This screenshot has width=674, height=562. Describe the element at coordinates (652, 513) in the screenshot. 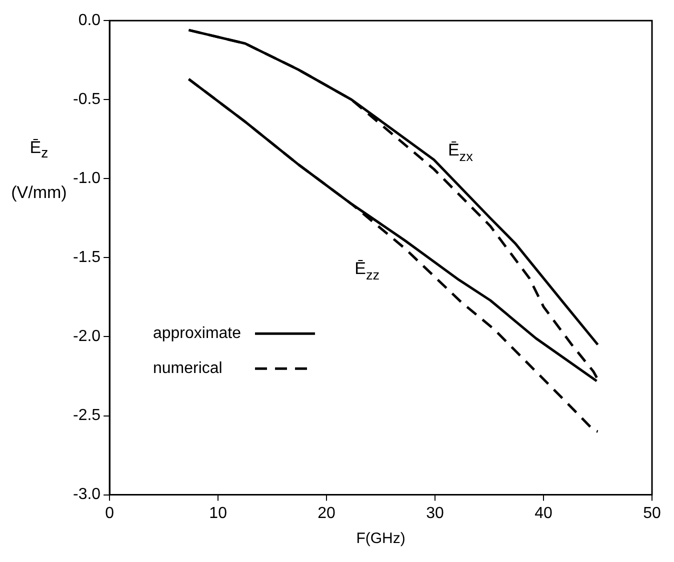

I see `x-tick-label: 50` at that location.